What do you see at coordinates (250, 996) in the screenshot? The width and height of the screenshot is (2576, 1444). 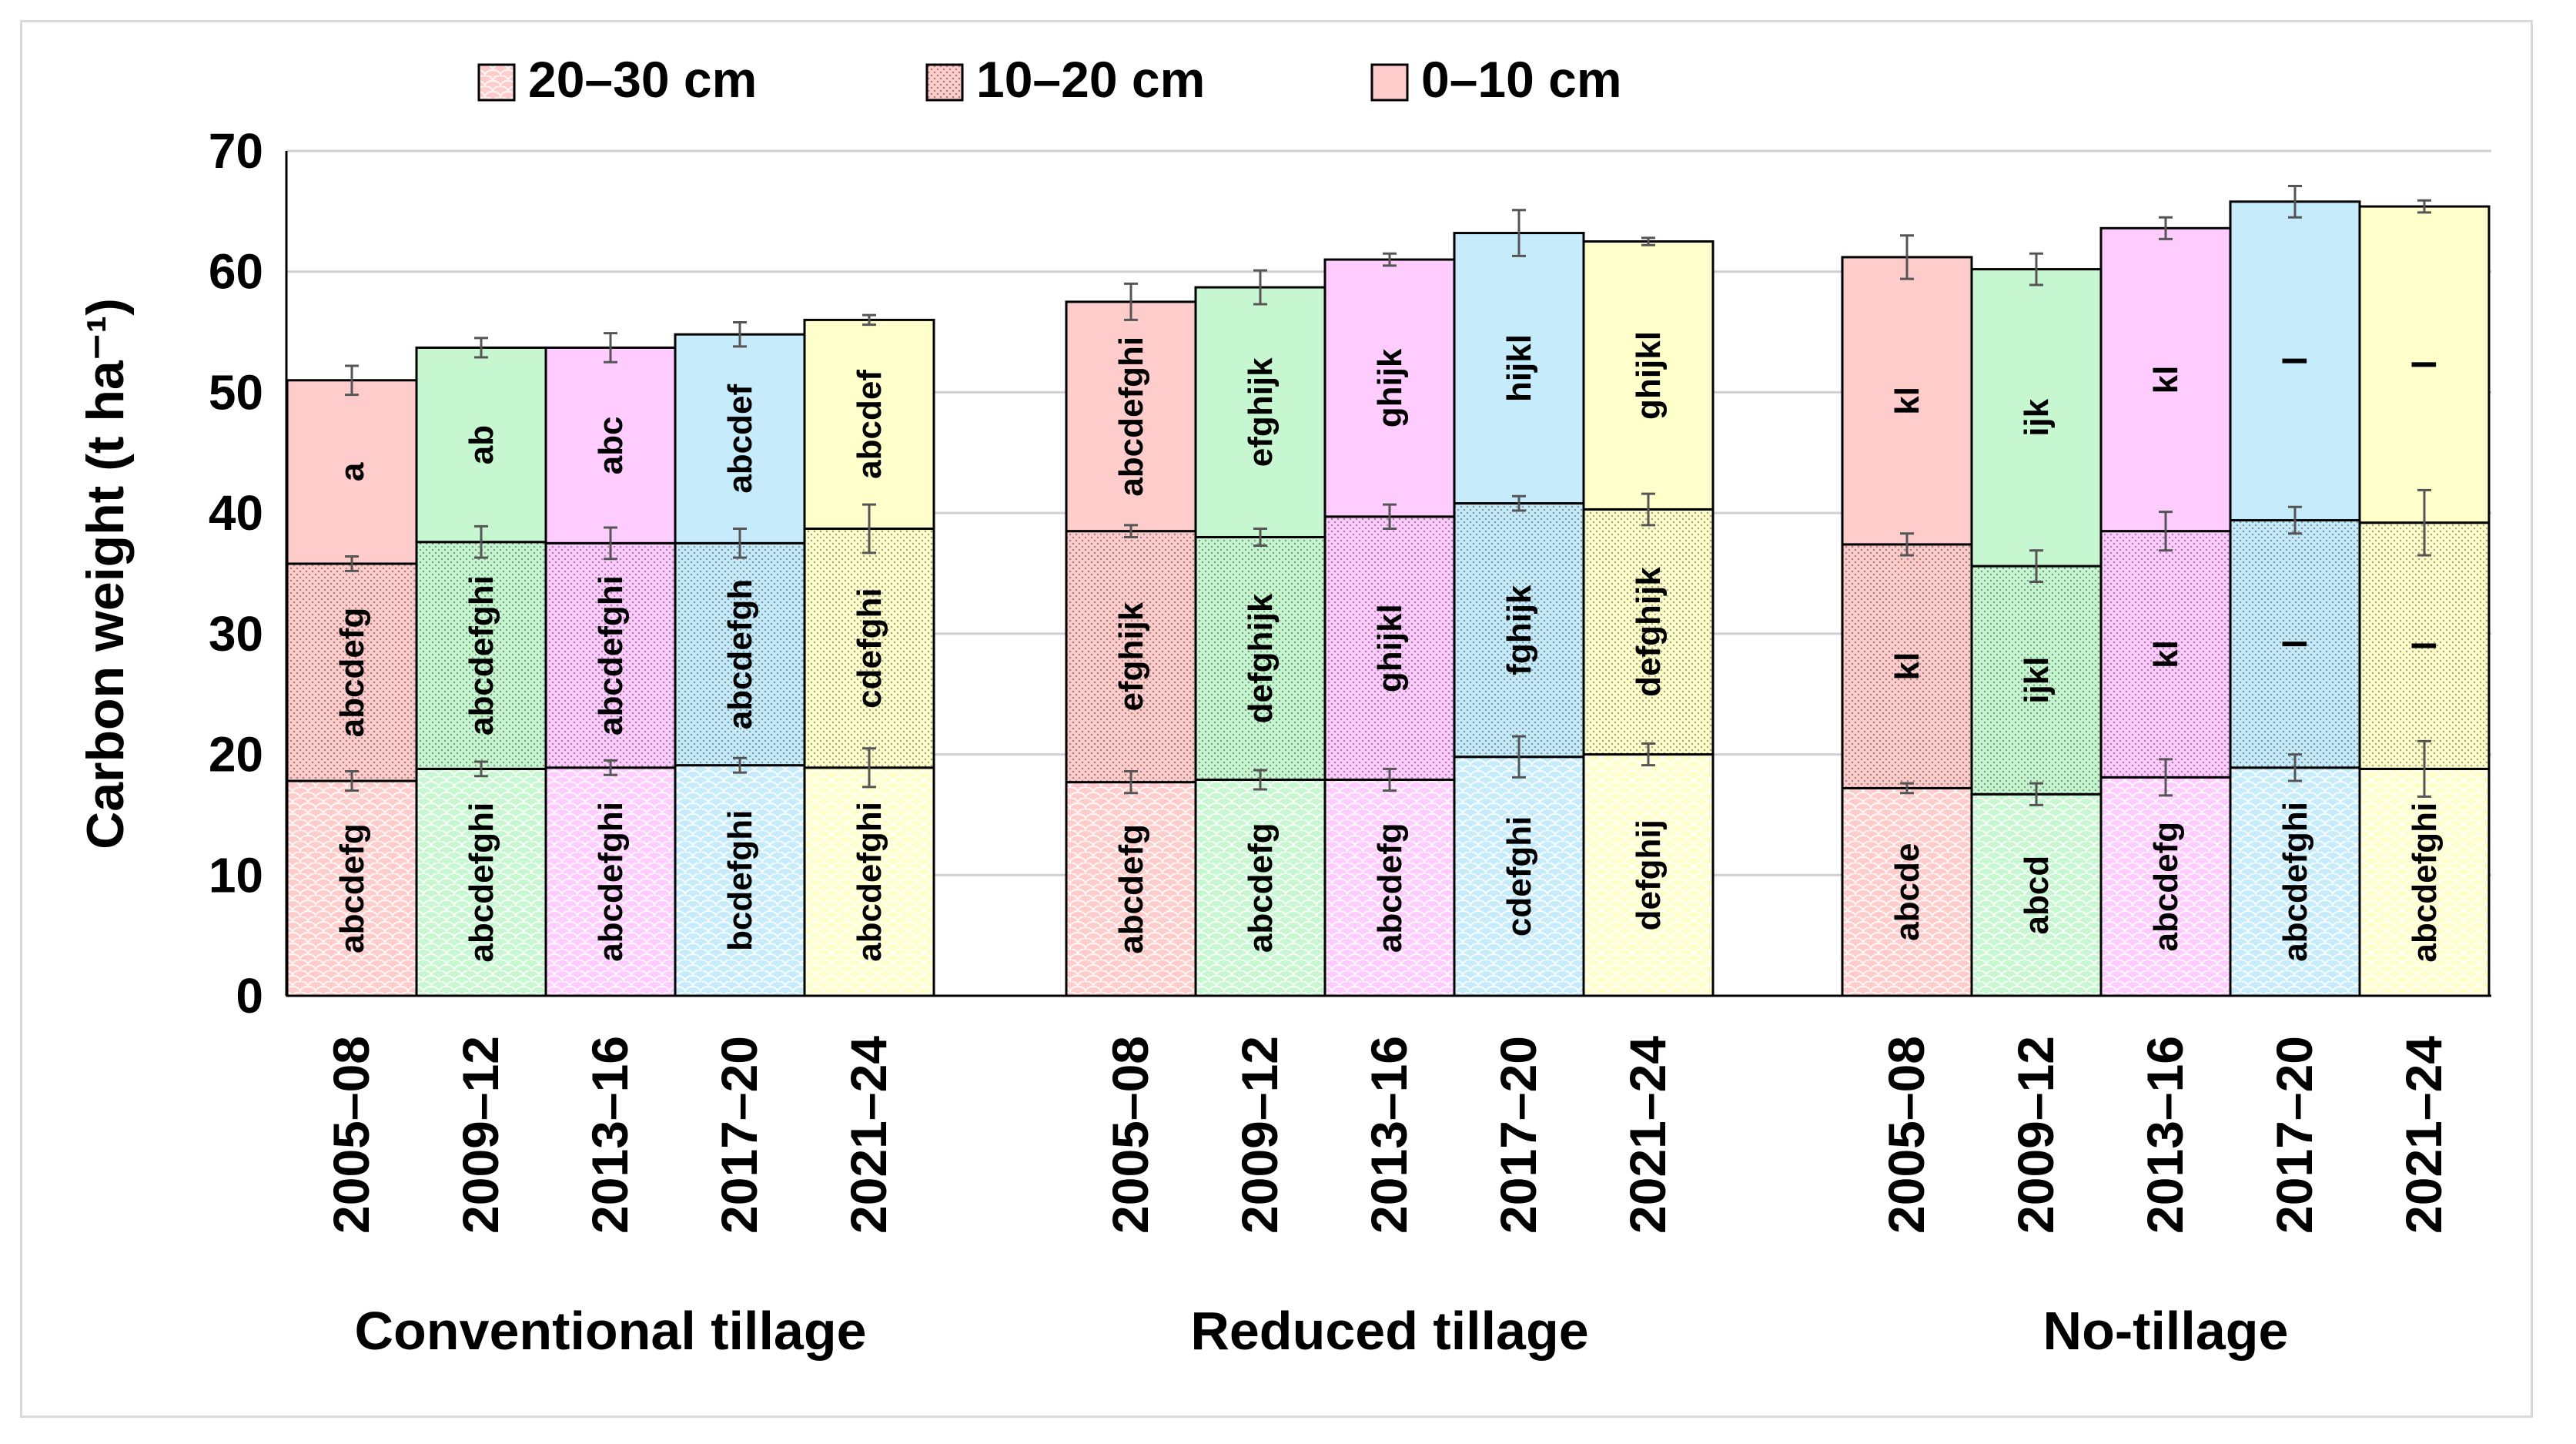 I see `y-tick-label: 0` at bounding box center [250, 996].